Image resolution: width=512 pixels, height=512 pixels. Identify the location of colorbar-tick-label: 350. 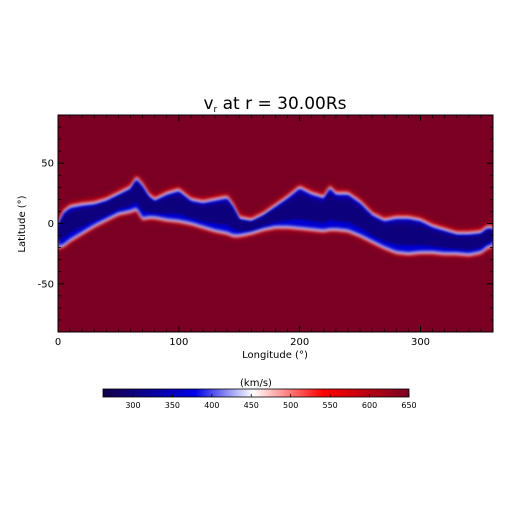
(172, 405).